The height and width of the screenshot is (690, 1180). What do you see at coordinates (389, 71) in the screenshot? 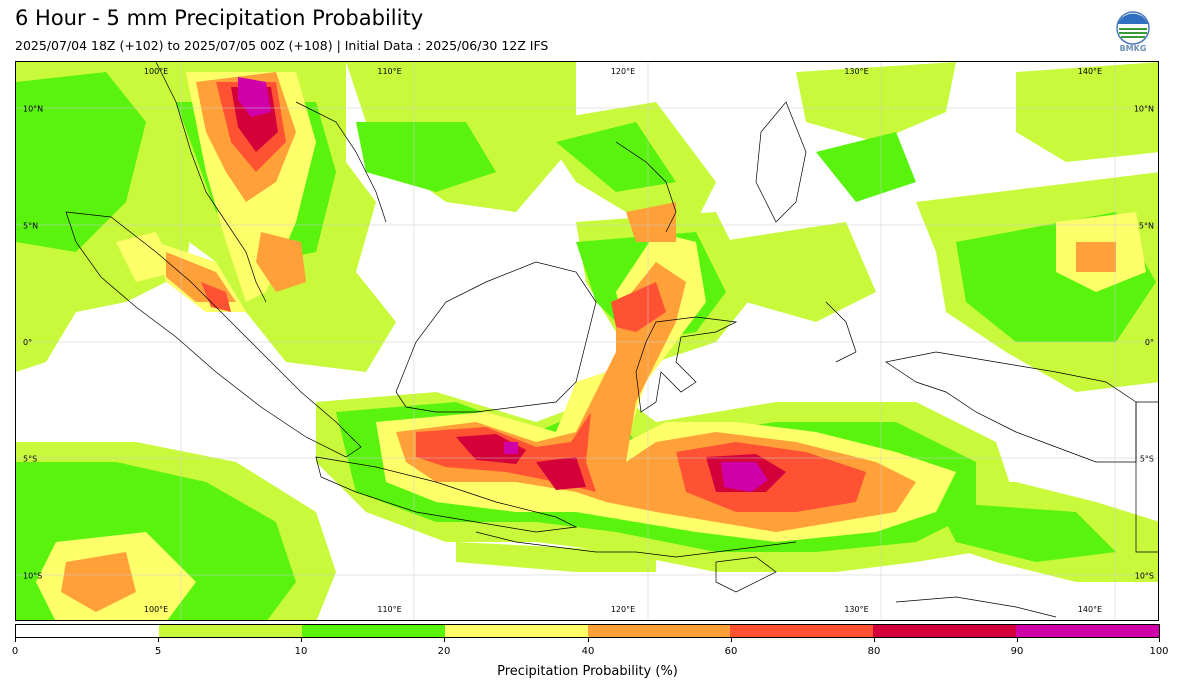
I see `lon-label-top: 110°E` at bounding box center [389, 71].